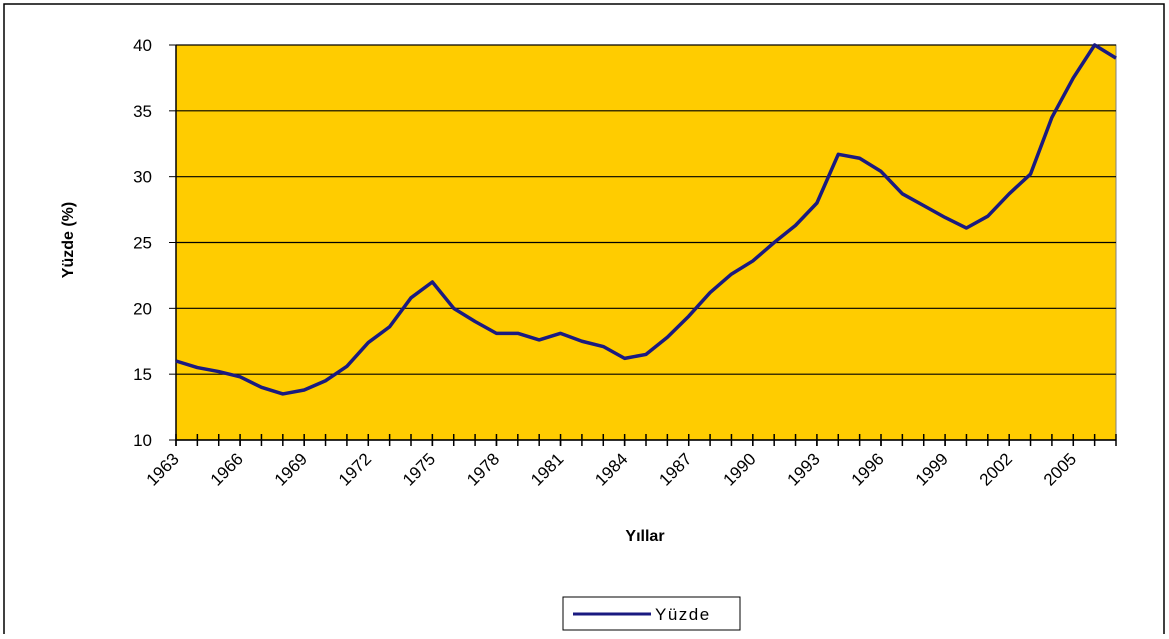 The height and width of the screenshot is (639, 1169). I want to click on y-tick-label: 40, so click(142, 45).